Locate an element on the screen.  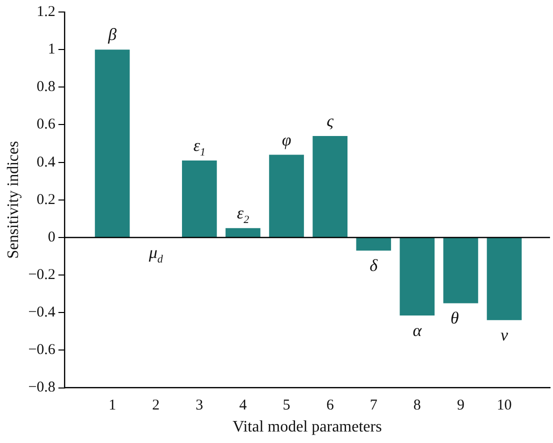
x-tick-label: 3 is located at coordinates (200, 406).